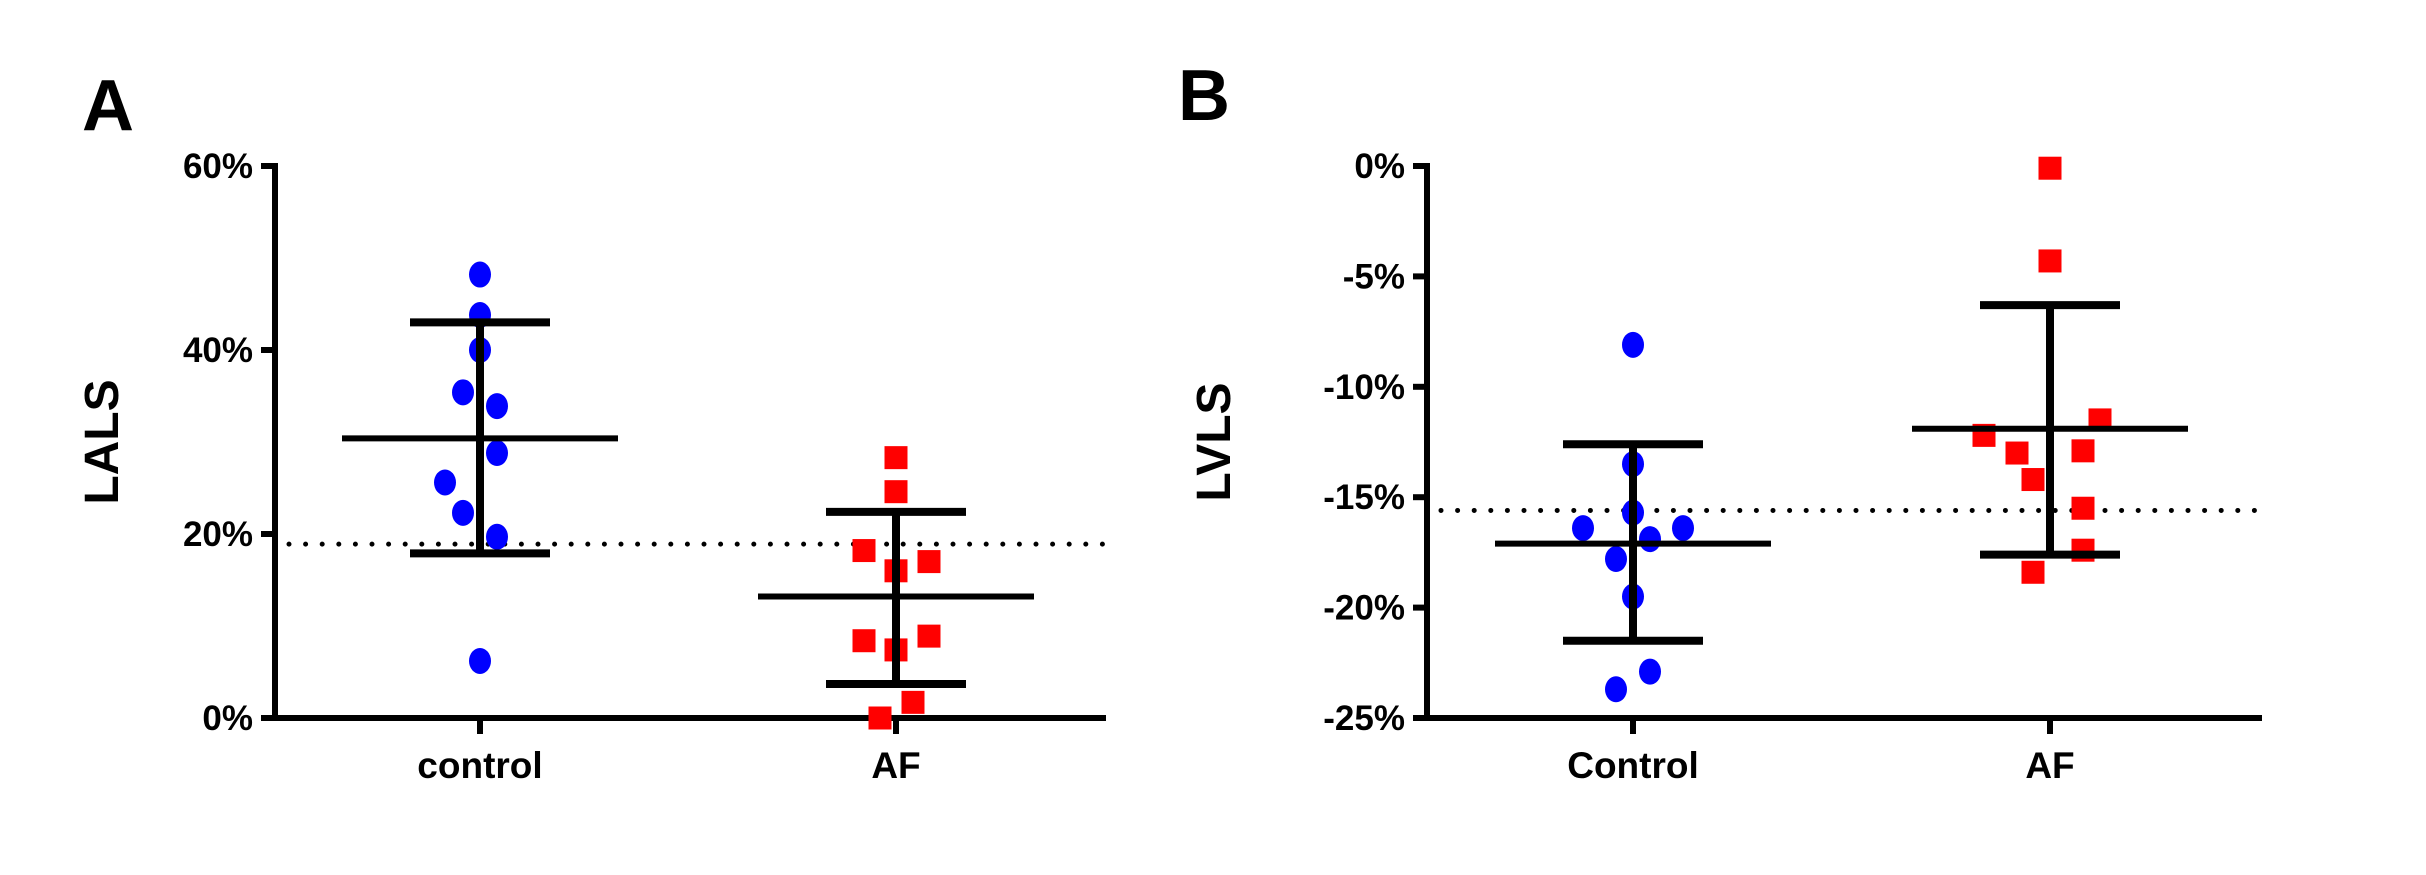  Describe the element at coordinates (1374, 276) in the screenshot. I see `y-tick-label: -5%` at that location.